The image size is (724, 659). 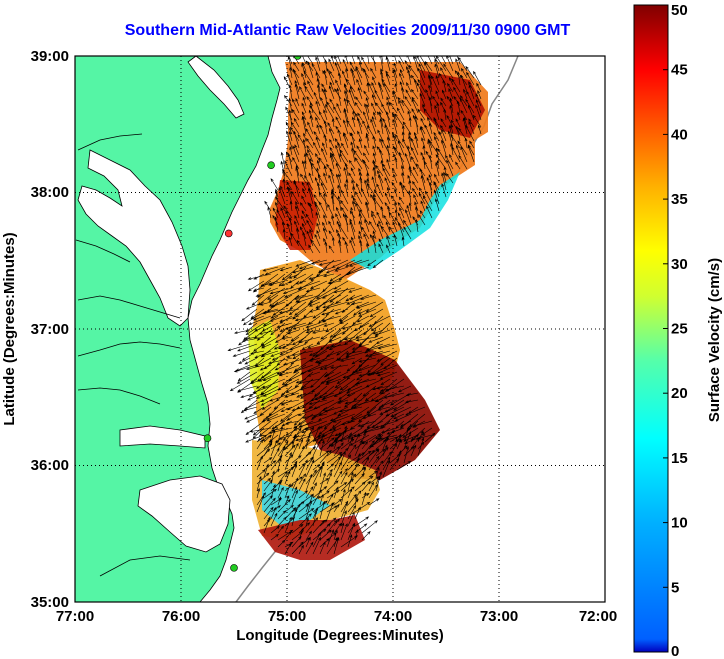 What do you see at coordinates (340, 635) in the screenshot?
I see `x-axis-label: Longitude (Degrees:Minutes)` at bounding box center [340, 635].